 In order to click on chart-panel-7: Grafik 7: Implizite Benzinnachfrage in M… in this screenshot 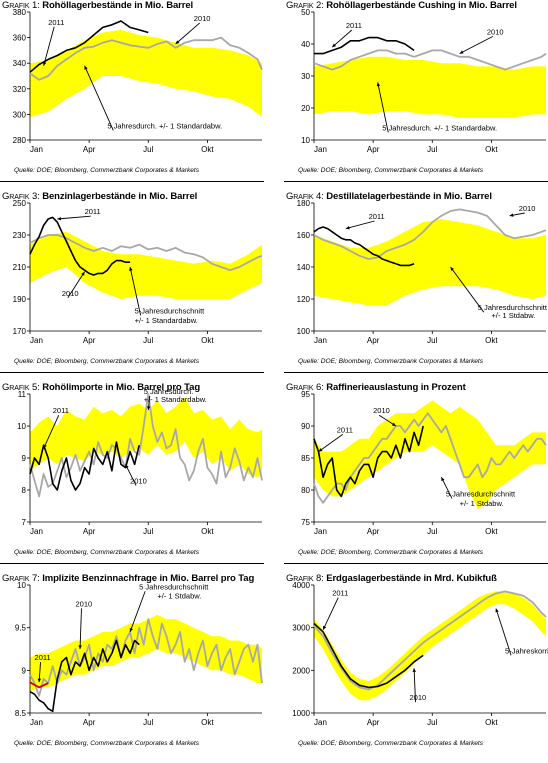, I will do `click(132, 668)`.